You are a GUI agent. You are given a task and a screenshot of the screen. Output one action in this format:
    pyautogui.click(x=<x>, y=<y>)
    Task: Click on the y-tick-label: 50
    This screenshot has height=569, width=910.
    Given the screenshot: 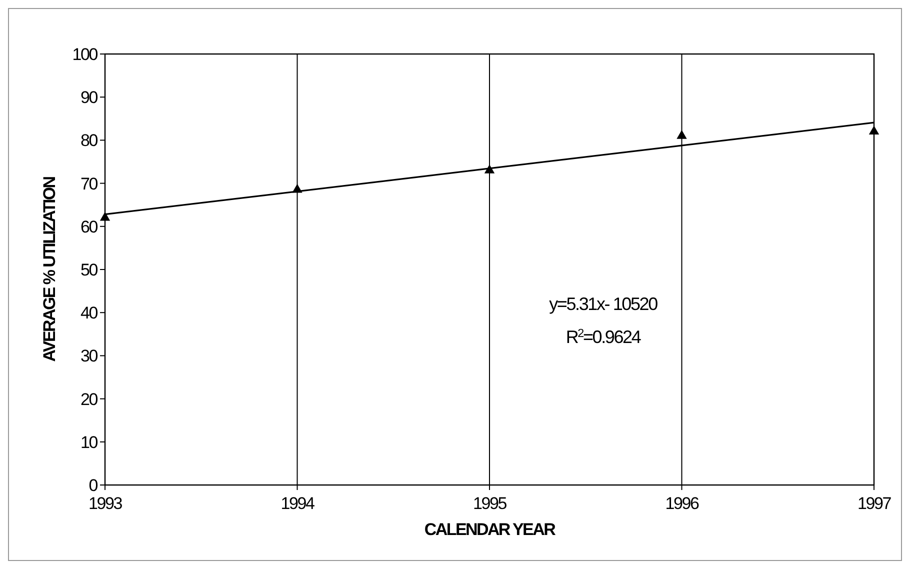 What is the action you would take?
    pyautogui.click(x=89, y=270)
    